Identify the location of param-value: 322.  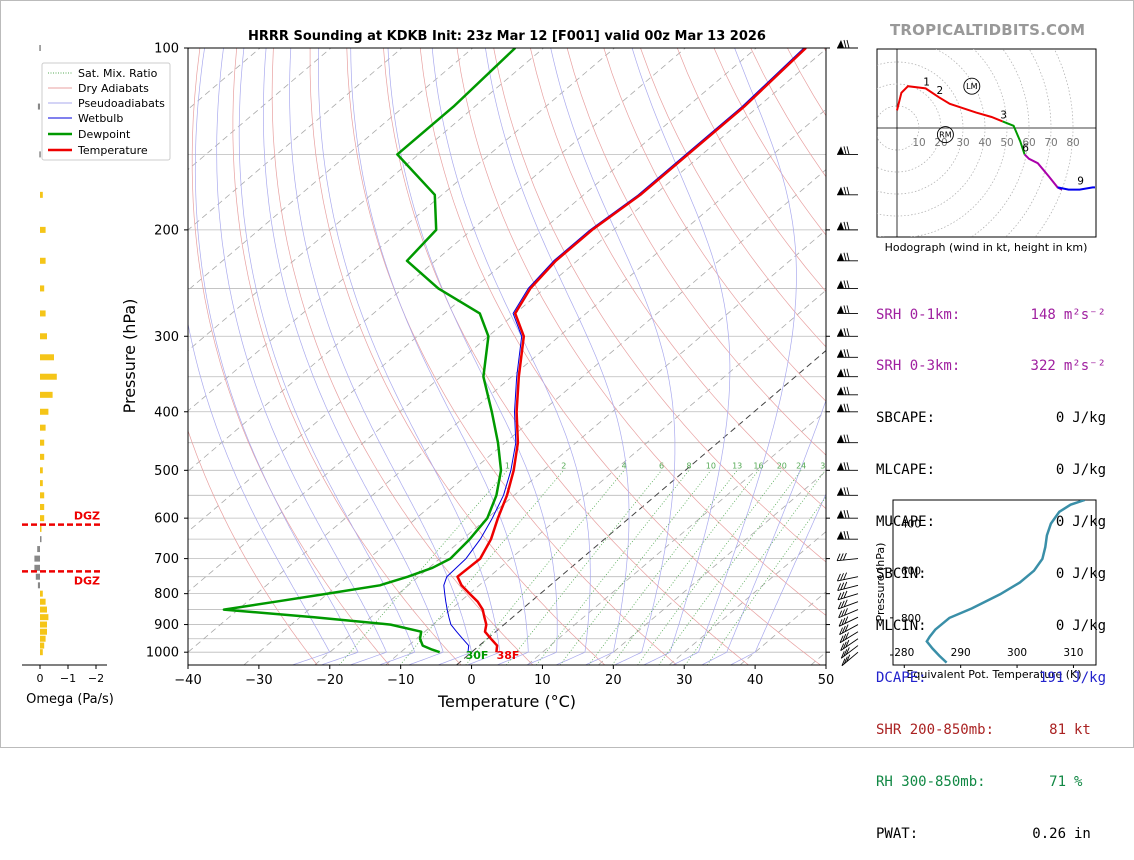
(1024, 366).